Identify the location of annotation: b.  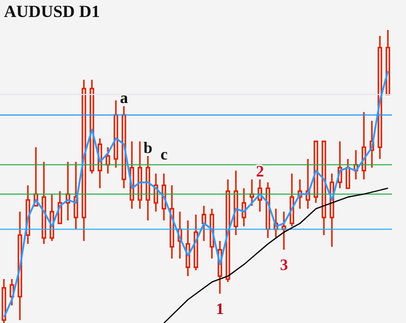
(148, 148).